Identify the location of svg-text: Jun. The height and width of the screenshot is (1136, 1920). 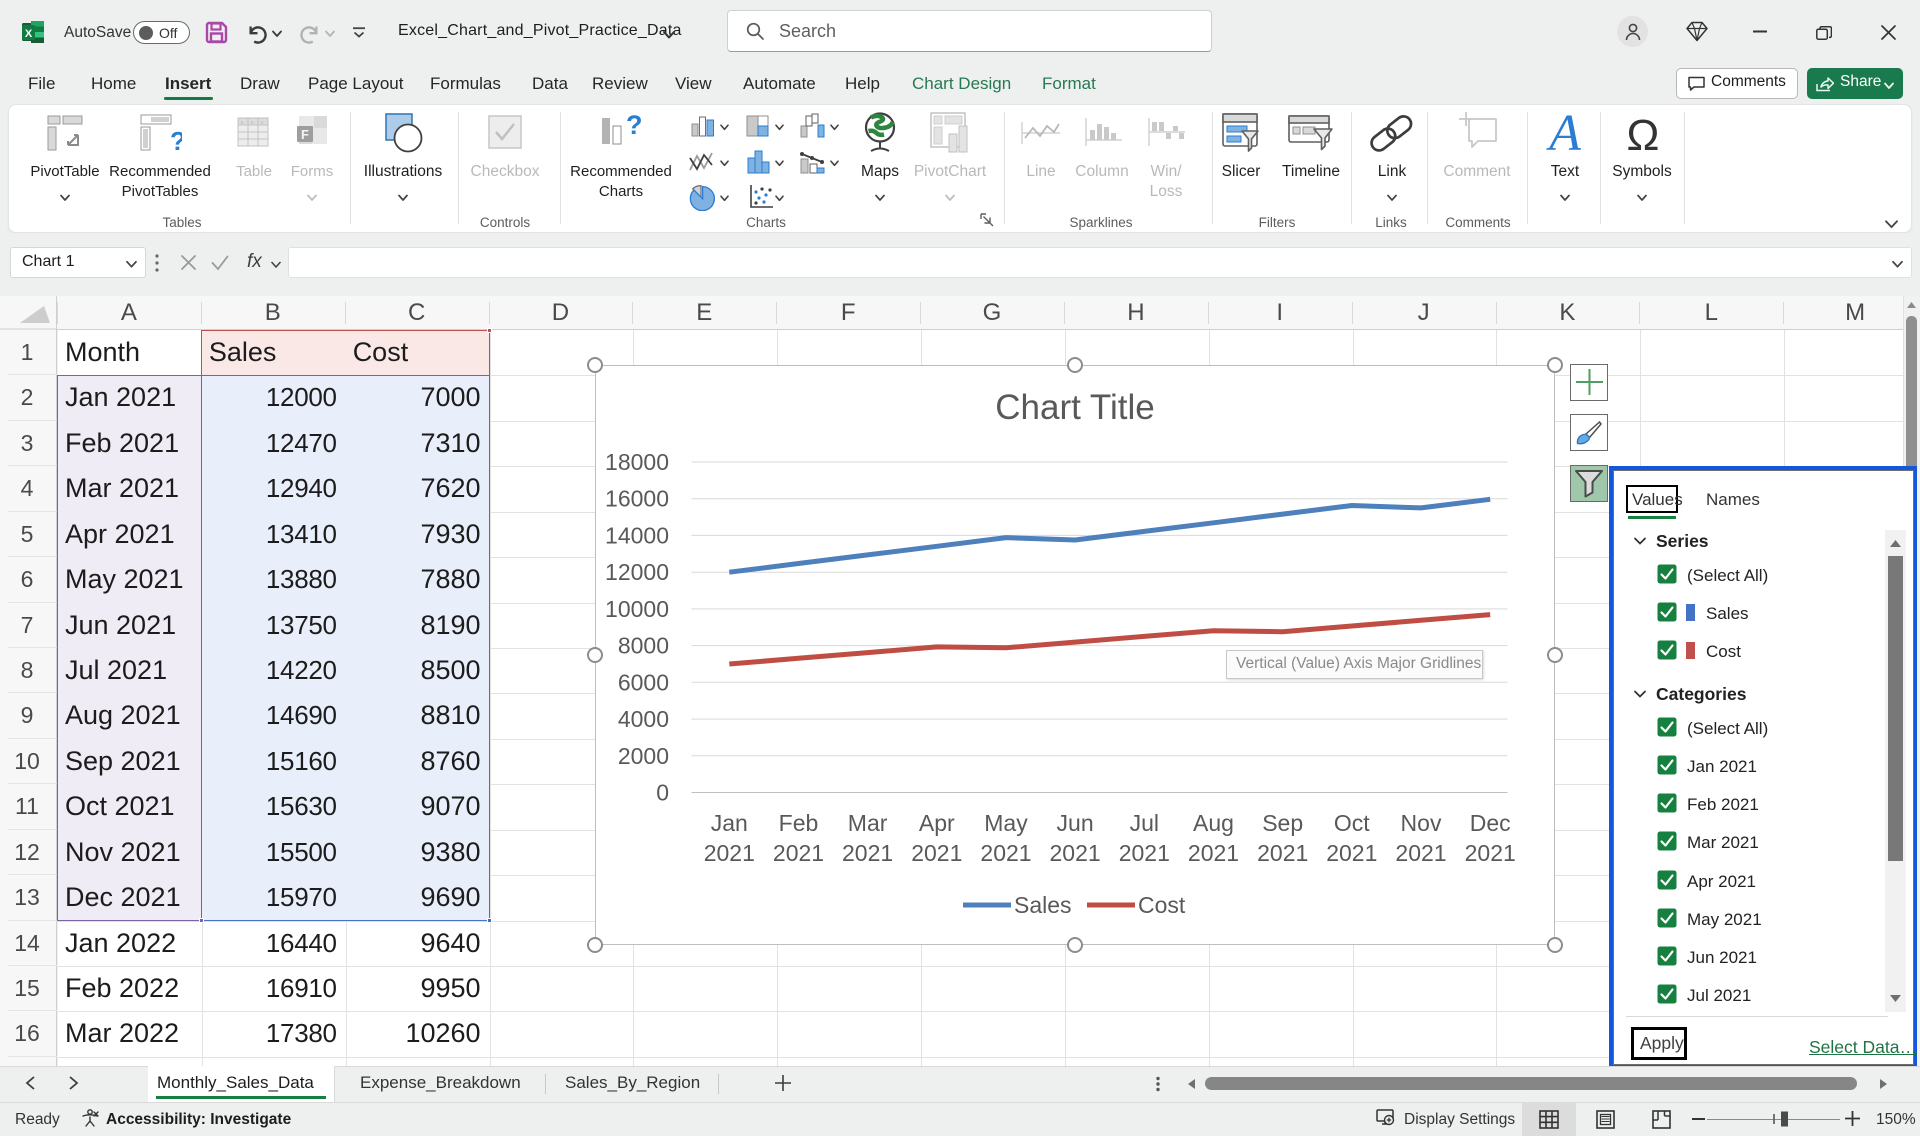
(1074, 823).